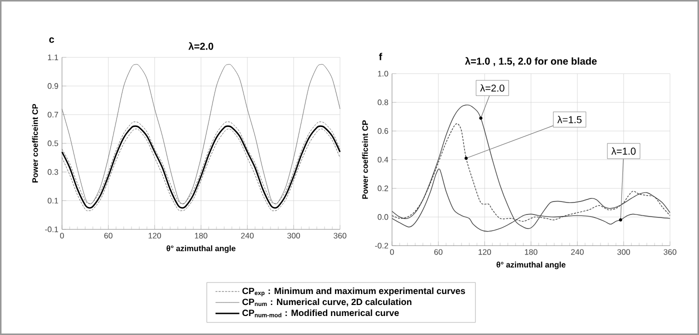 Image resolution: width=699 pixels, height=335 pixels. I want to click on legend-label: CP$_{num-mod}$ : Modified numerical curve, so click(320, 313).